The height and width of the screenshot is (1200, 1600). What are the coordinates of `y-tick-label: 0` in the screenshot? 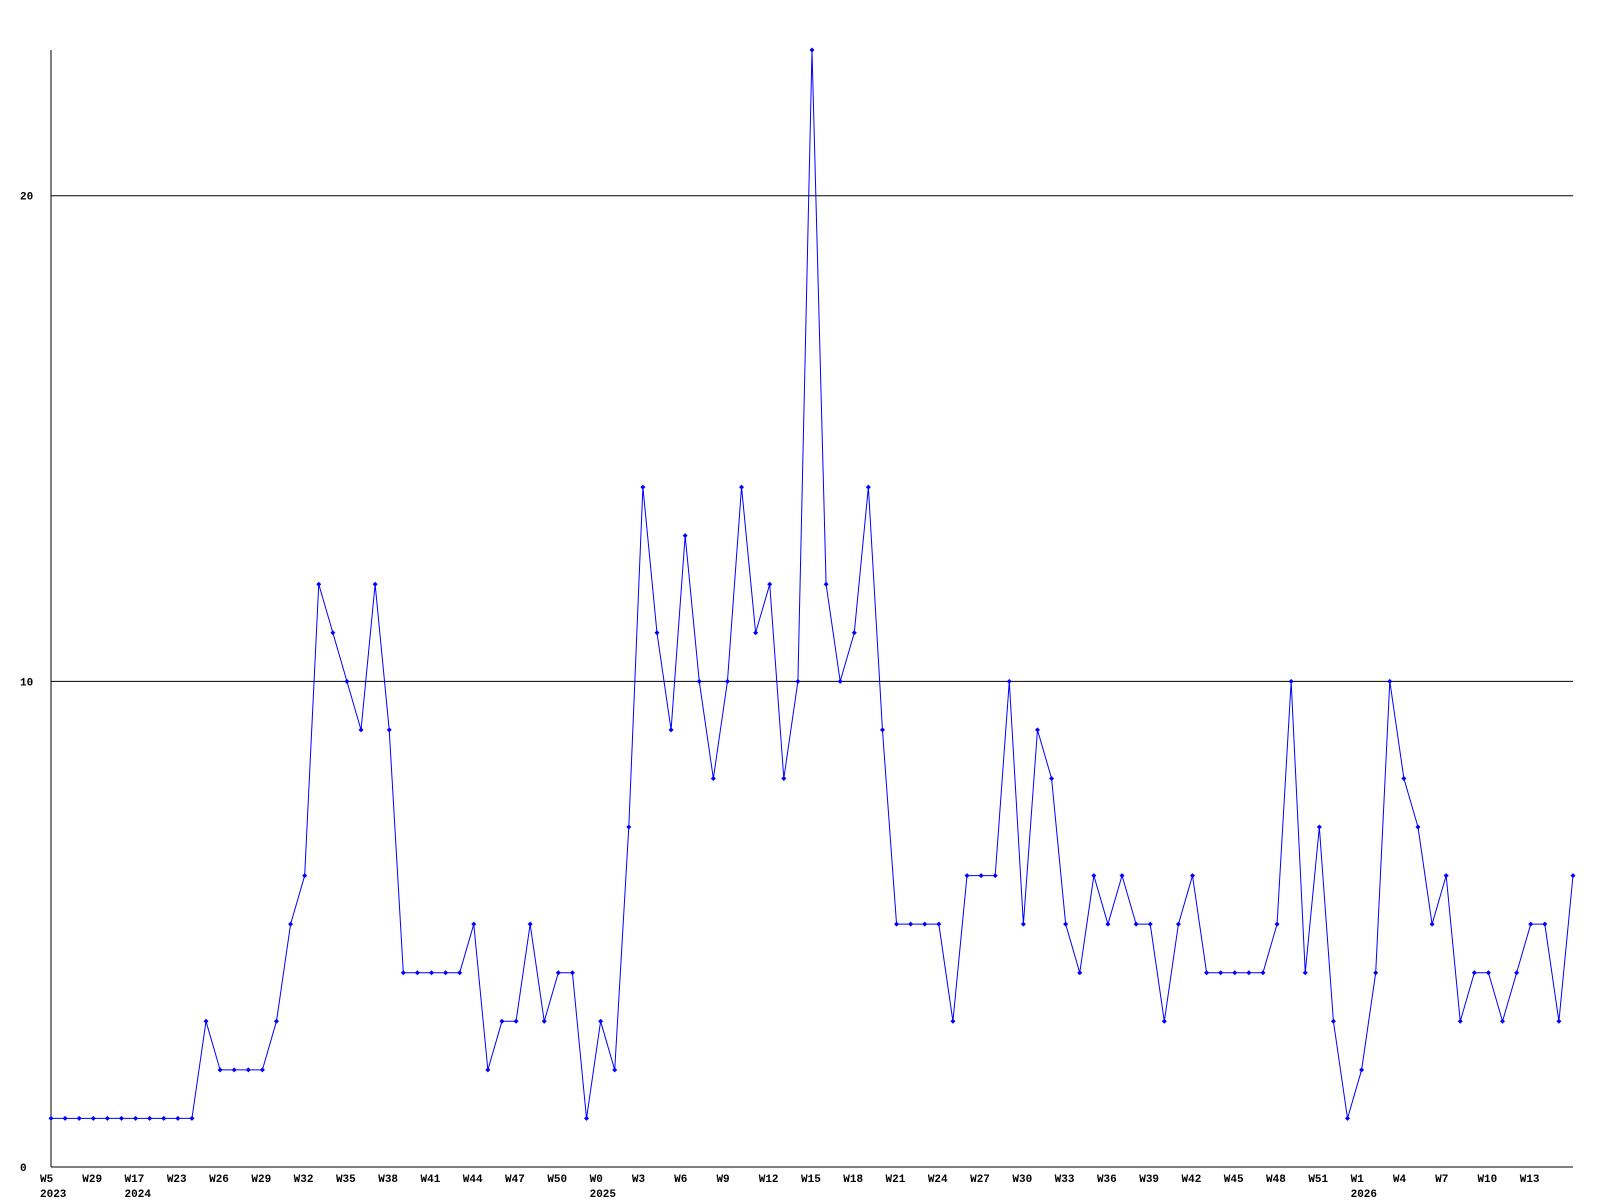 It's located at (23, 1169).